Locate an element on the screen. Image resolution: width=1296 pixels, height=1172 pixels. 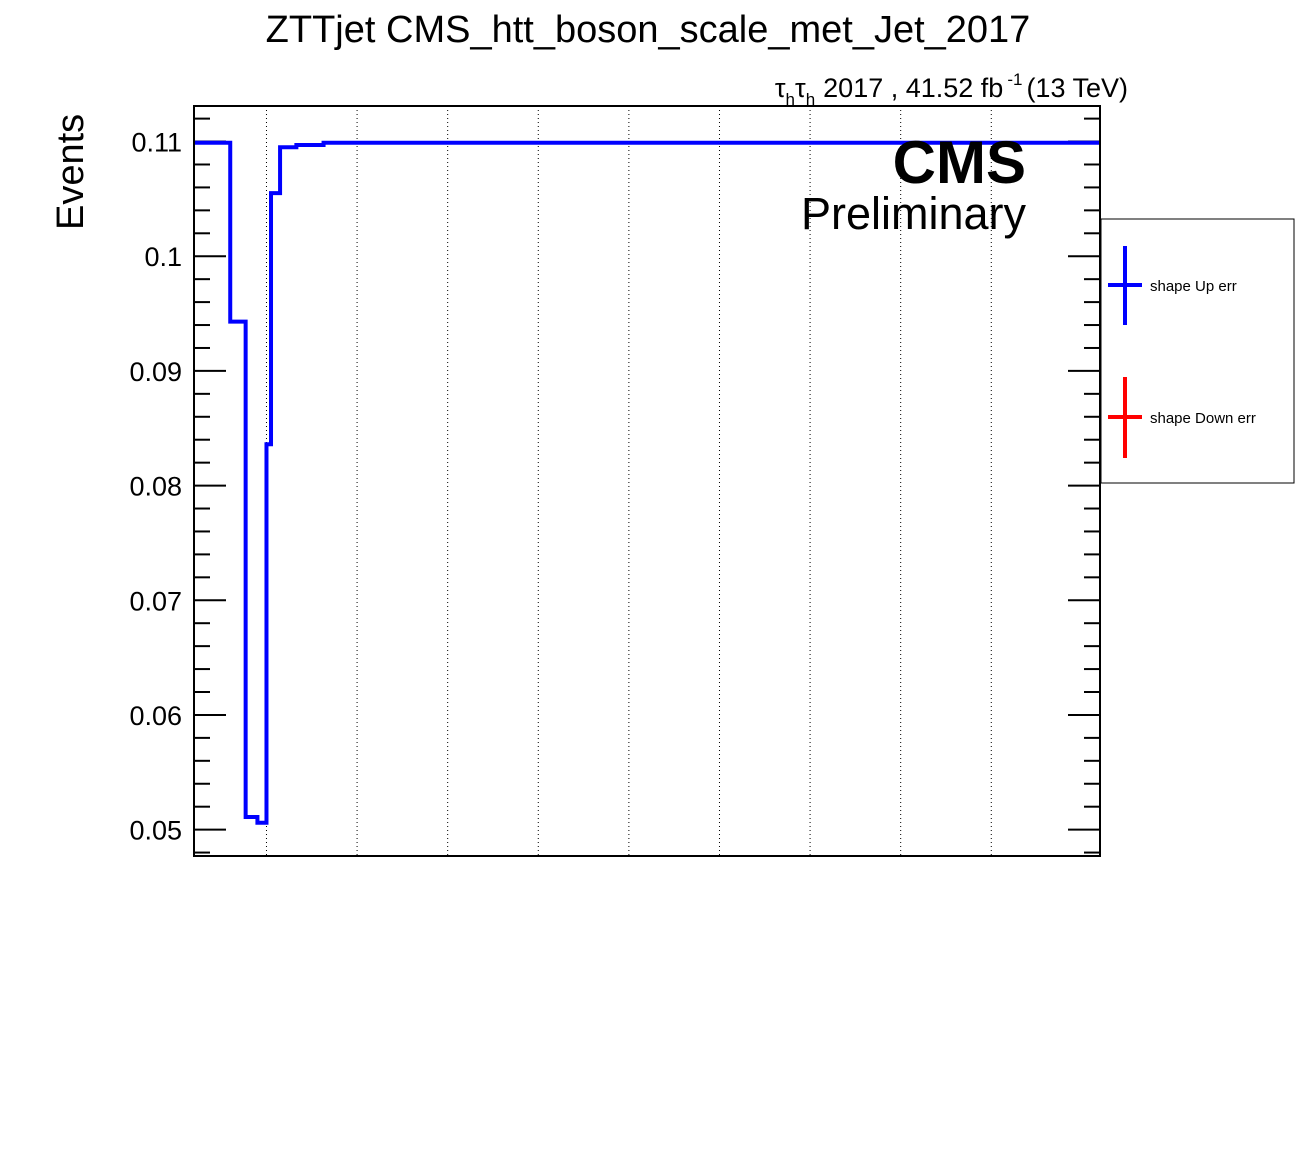
y-axis-label: Events is located at coordinates (71, 172).